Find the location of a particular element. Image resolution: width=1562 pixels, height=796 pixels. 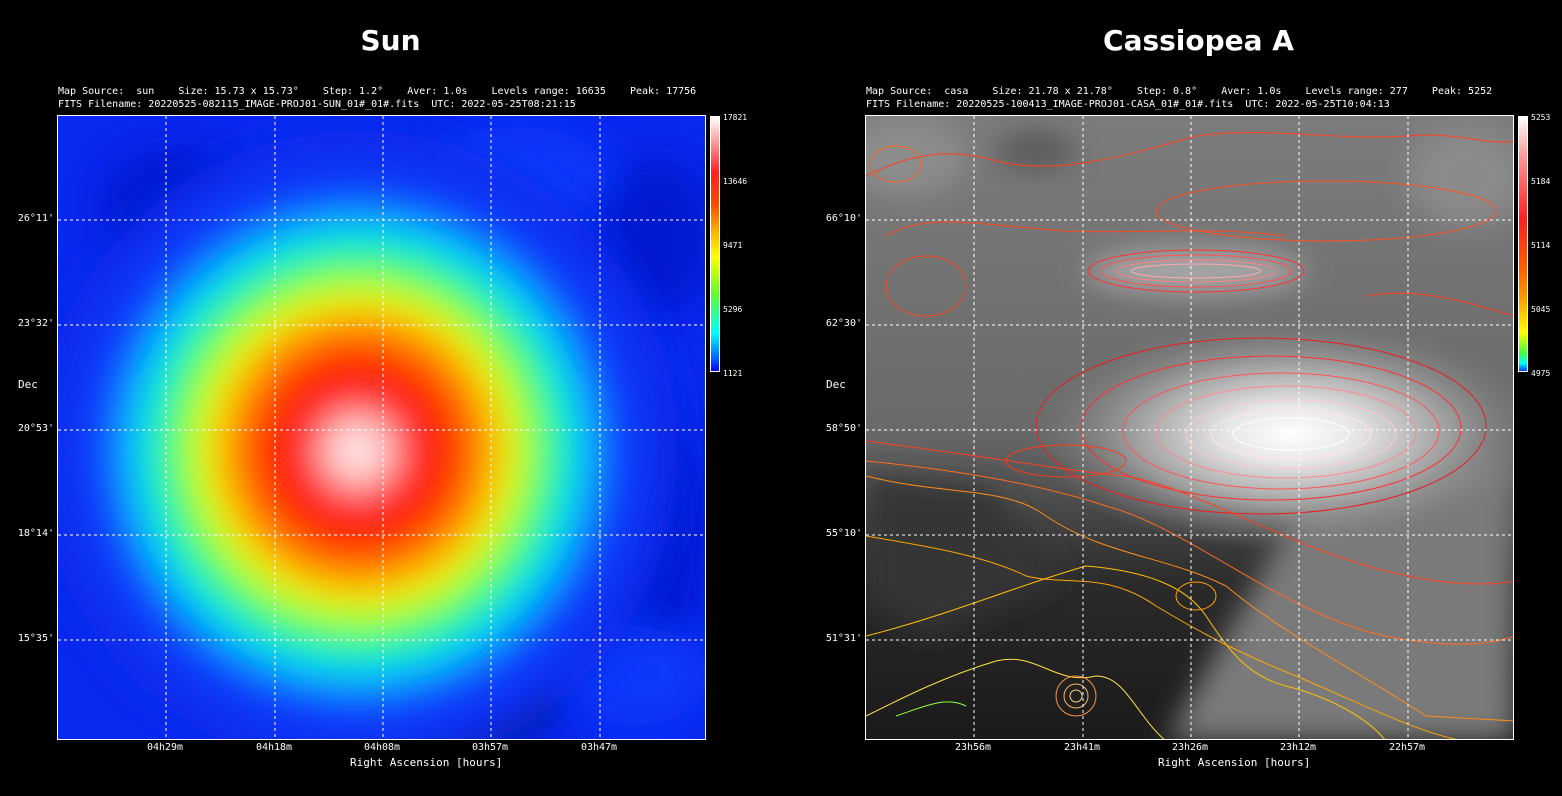

colorbar-tick: 5296 is located at coordinates (733, 309).